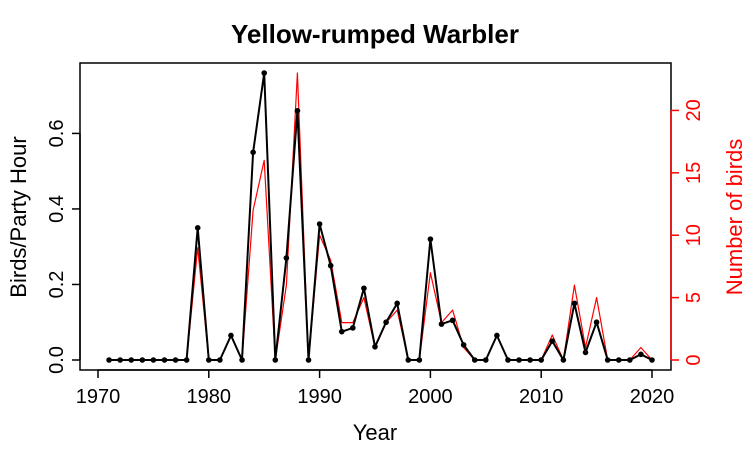 The height and width of the screenshot is (450, 750). Describe the element at coordinates (375, 34) in the screenshot. I see `chart-title: Yellow-rumped Warbler` at that location.